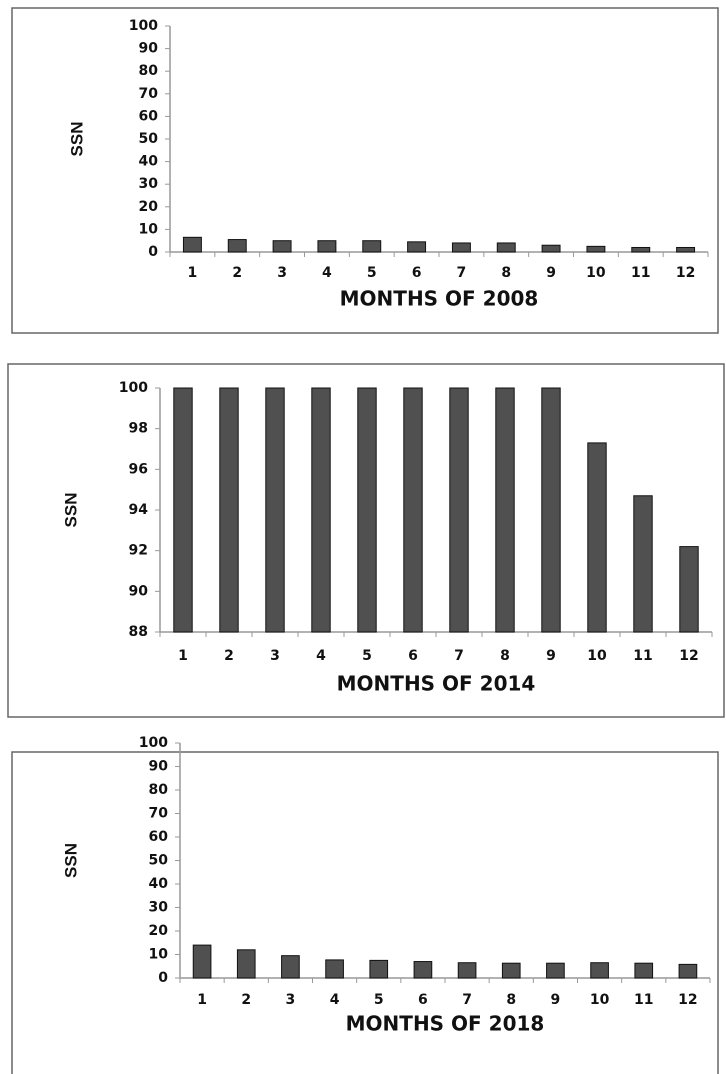 This screenshot has width=726, height=1074. What do you see at coordinates (138, 429) in the screenshot?
I see `y-tick-label: 98` at bounding box center [138, 429].